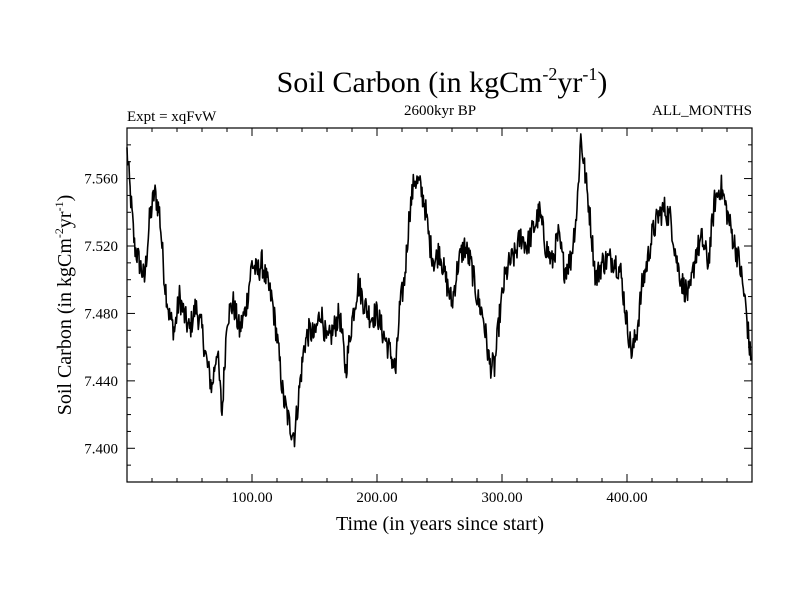 The height and width of the screenshot is (600, 800). Describe the element at coordinates (376, 498) in the screenshot. I see `x-tick-label: 200.00` at that location.